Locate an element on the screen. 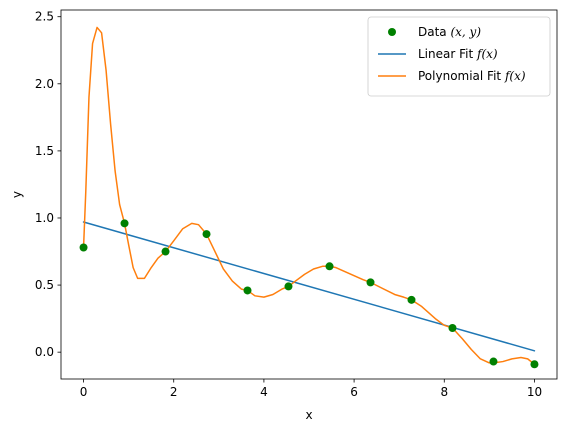 The image size is (567, 432). y-tick-label: 1.0 is located at coordinates (44, 218).